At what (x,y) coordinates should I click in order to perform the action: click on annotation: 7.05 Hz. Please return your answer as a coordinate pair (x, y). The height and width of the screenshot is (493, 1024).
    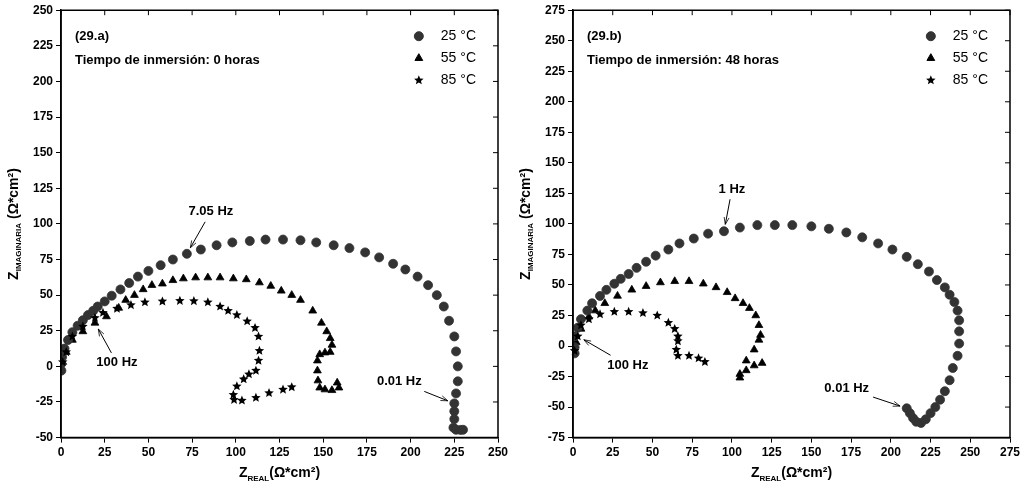
    Looking at the image, I should click on (211, 211).